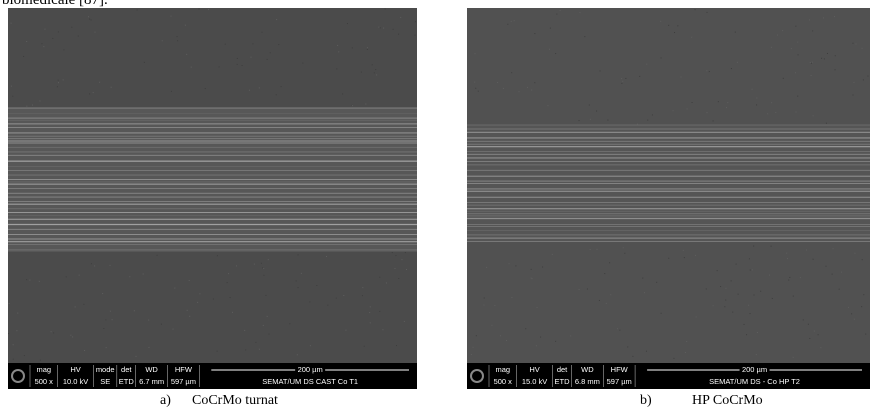 The width and height of the screenshot is (872, 409). Describe the element at coordinates (727, 400) in the screenshot. I see `caption: HP CoCrMo` at that location.